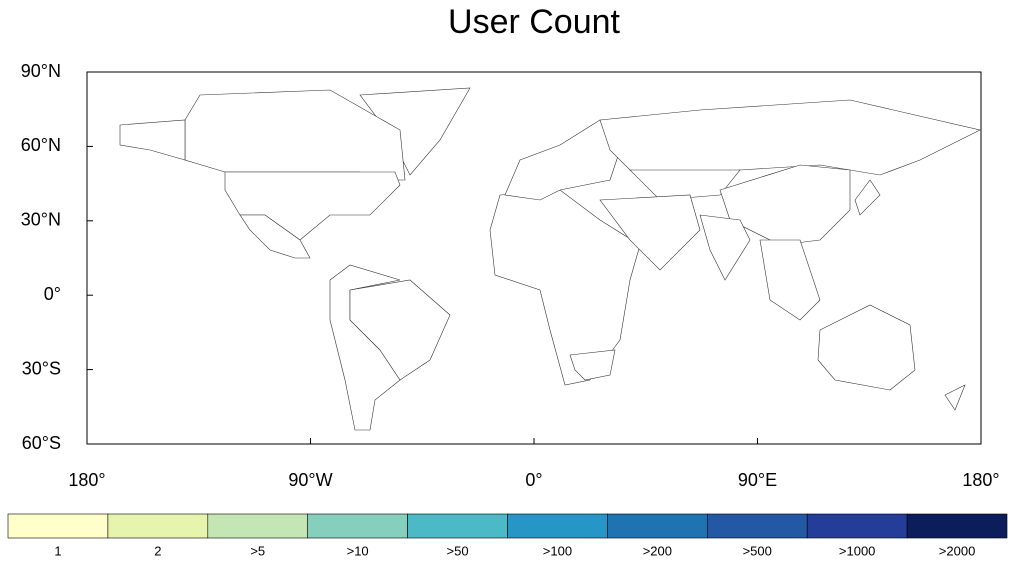 This screenshot has width=1016, height=567. What do you see at coordinates (650, 232) in the screenshot?
I see `middle-east` at bounding box center [650, 232].